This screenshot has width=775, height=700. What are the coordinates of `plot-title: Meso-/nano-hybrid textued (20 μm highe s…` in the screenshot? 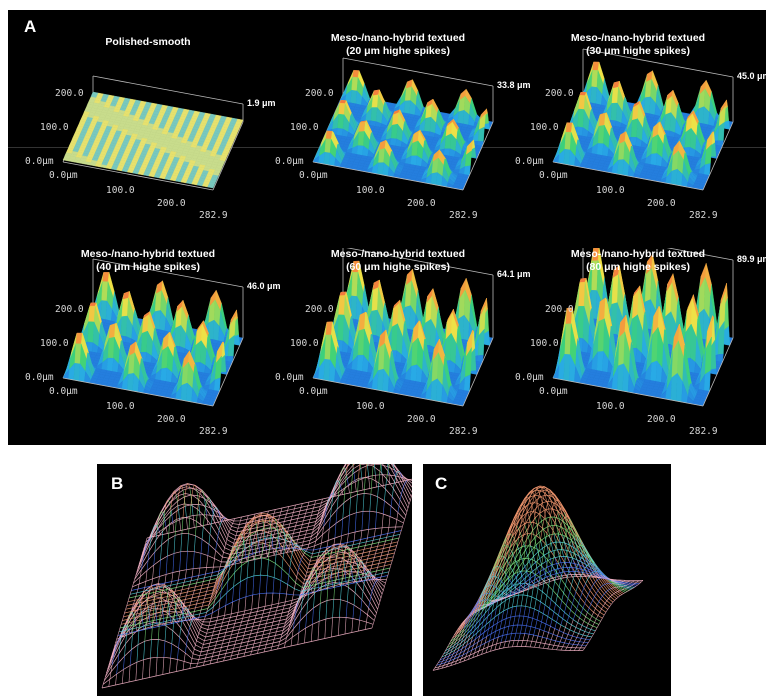 It's located at (398, 45).